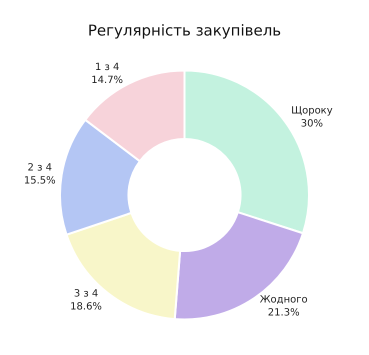 The width and height of the screenshot is (369, 355). Describe the element at coordinates (107, 80) in the screenshot. I see `data-label: 14.7%` at that location.